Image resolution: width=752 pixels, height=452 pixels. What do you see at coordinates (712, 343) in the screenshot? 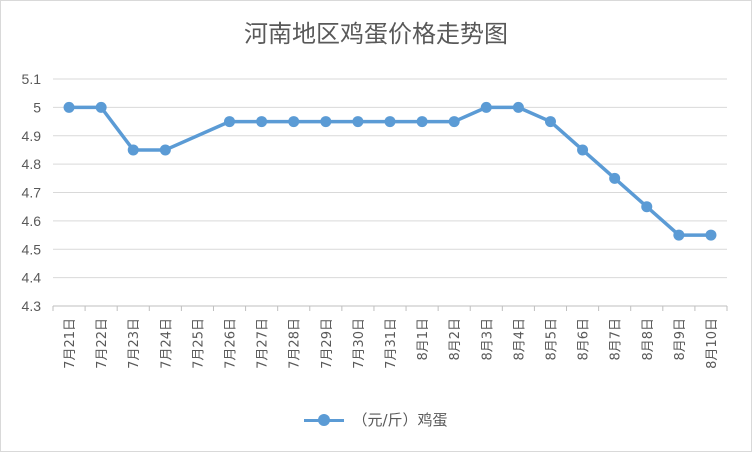
I see `x-tick-label: 8月10日` at bounding box center [712, 343].